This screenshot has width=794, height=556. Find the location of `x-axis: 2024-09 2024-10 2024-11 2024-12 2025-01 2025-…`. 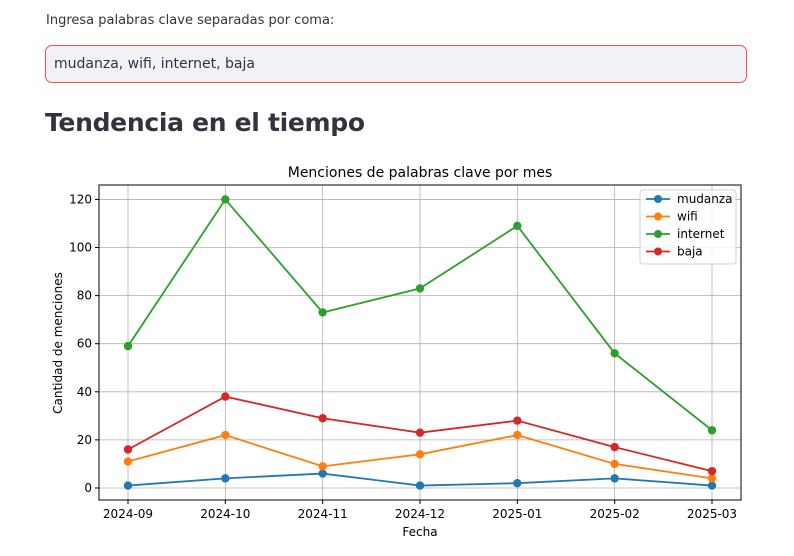

x-axis: 2024-09 2024-10 2024-11 2024-12 2025-01 2025-… is located at coordinates (420, 510).